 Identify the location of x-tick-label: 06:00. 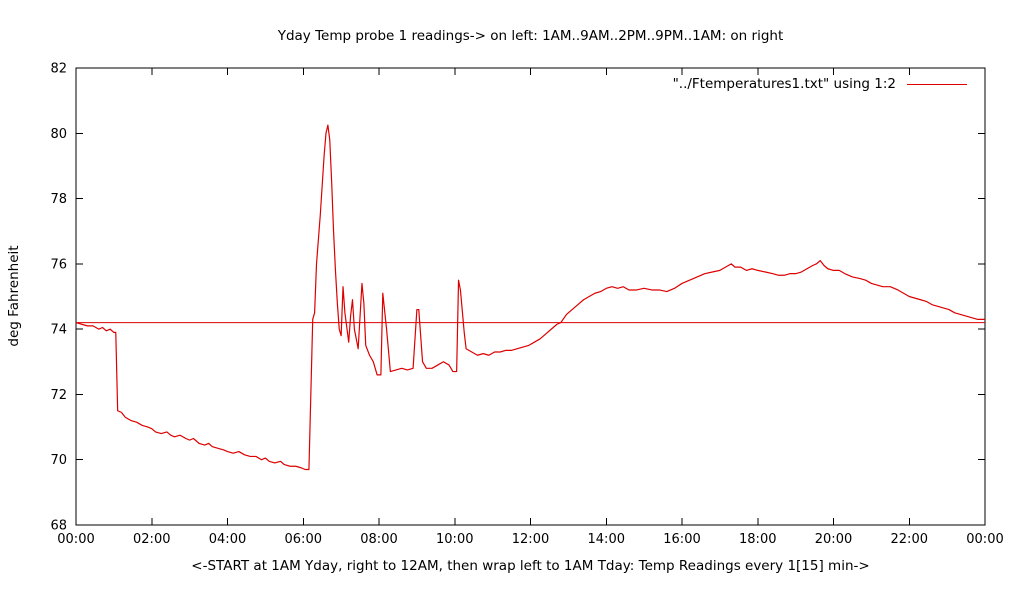
(303, 539).